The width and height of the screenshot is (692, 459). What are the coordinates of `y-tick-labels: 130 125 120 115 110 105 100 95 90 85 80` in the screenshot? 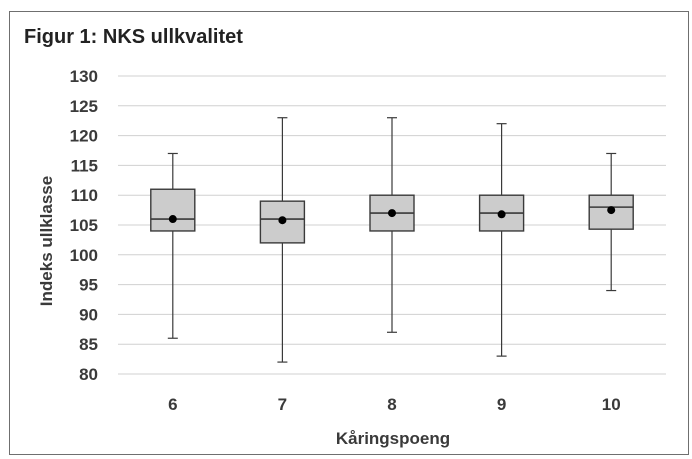 It's located at (84, 225).